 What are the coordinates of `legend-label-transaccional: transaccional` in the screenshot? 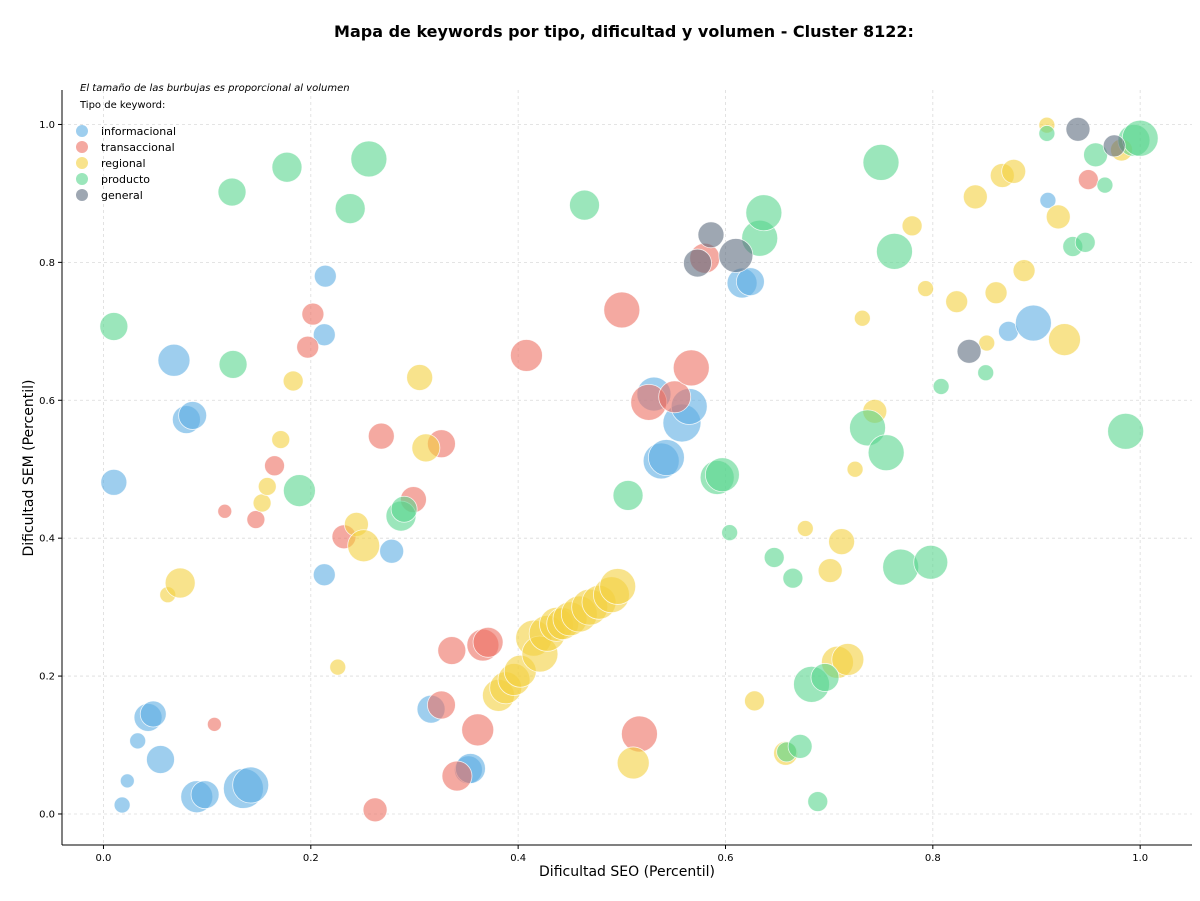 It's located at (138, 147).